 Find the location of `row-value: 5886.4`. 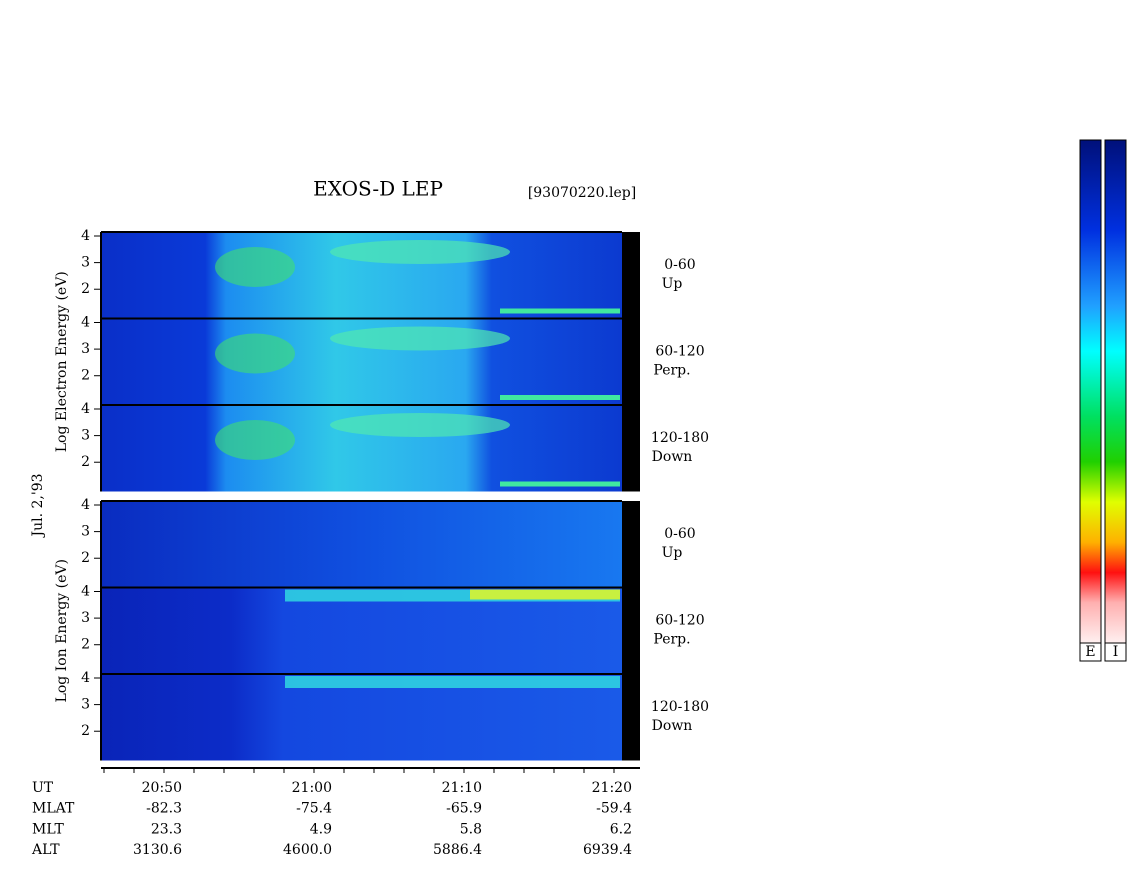

row-value: 5886.4 is located at coordinates (457, 850).